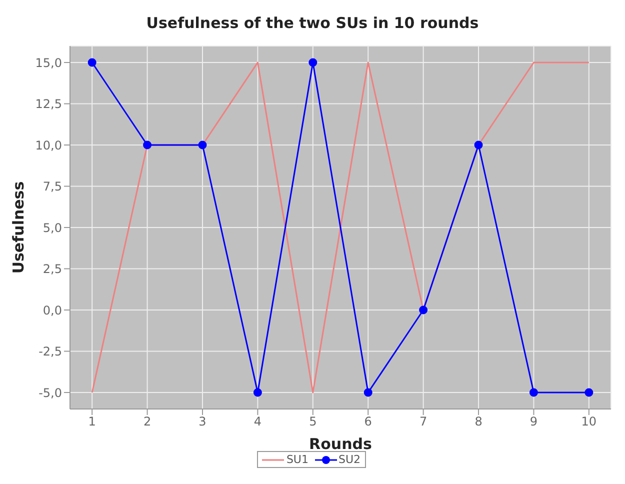 The height and width of the screenshot is (484, 625). I want to click on y-tick-label: 2,5, so click(52, 269).